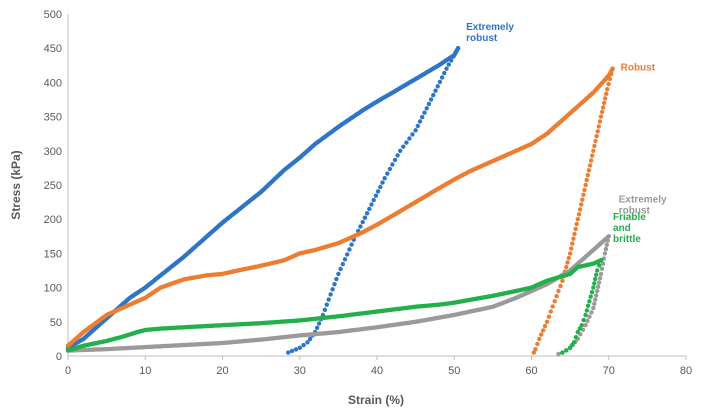 The height and width of the screenshot is (412, 713). I want to click on x-tick-label: 30, so click(300, 371).